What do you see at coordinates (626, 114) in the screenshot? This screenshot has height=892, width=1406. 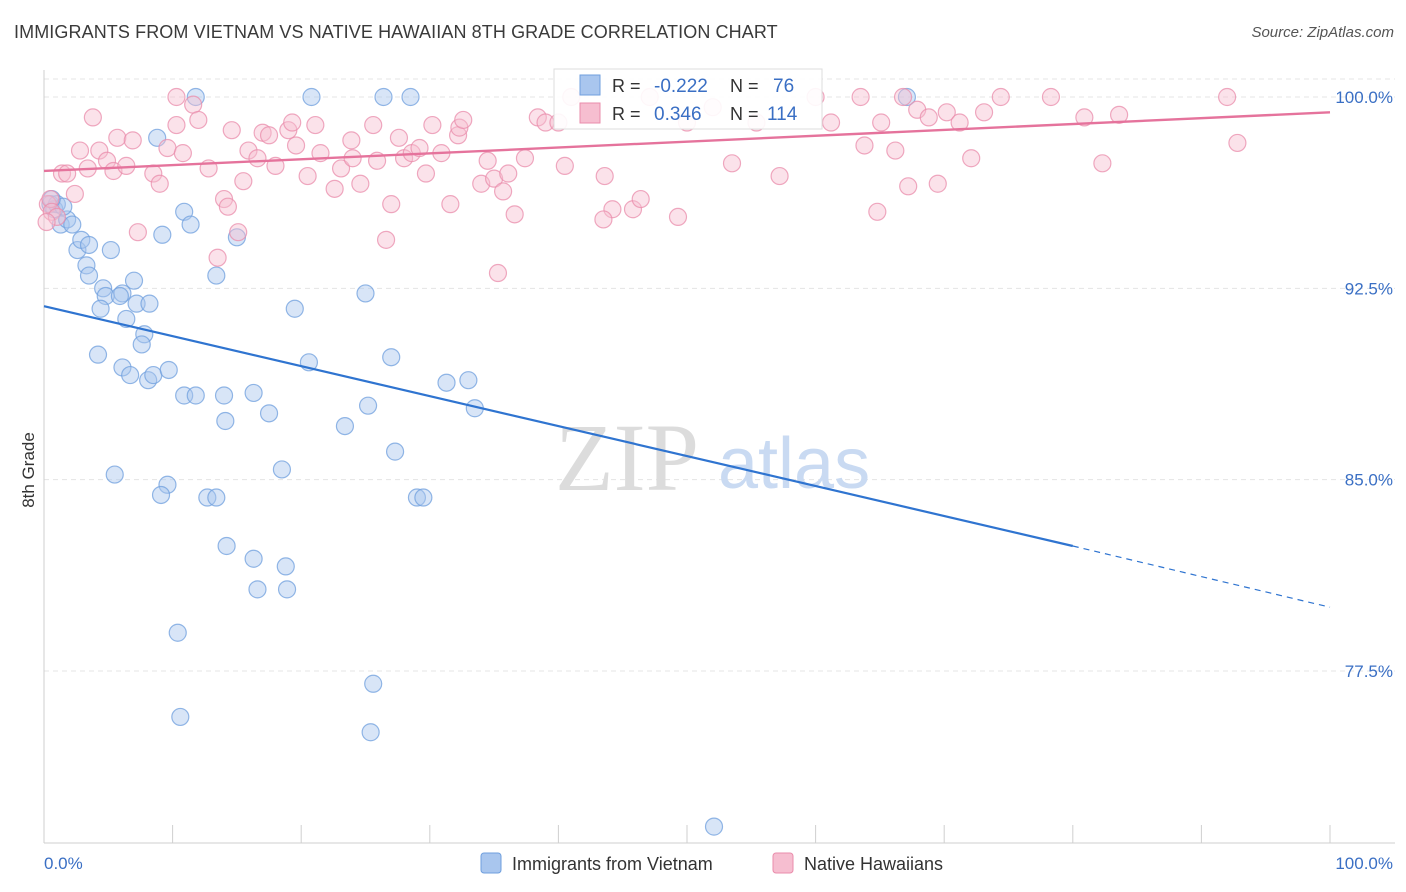 I see `stats-r-label: R =` at bounding box center [626, 114].